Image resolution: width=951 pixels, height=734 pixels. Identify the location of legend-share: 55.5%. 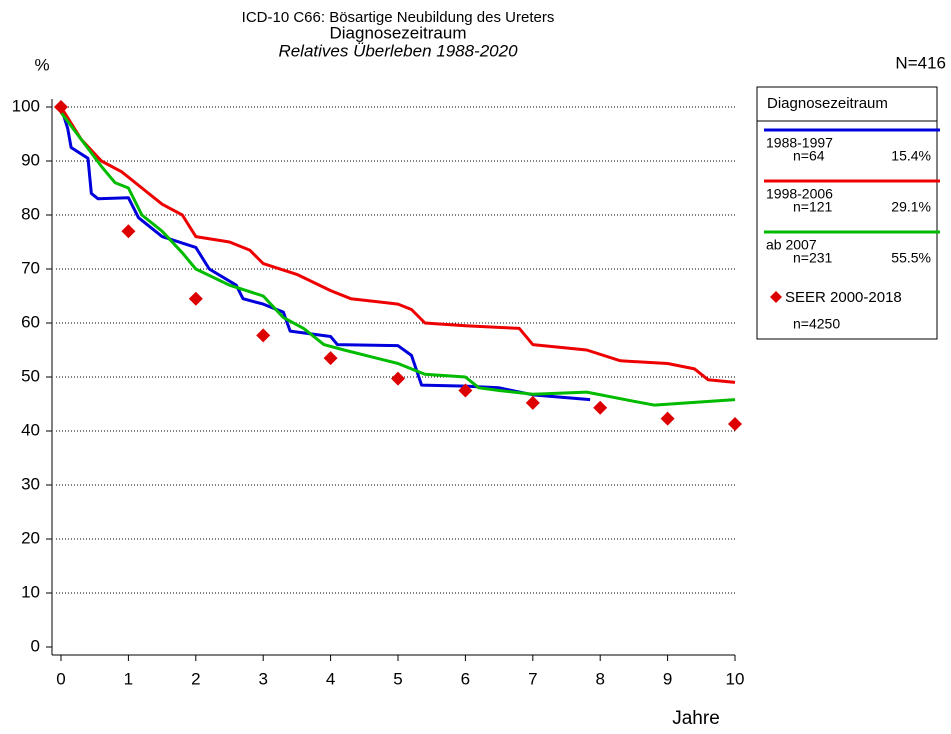
(911, 258).